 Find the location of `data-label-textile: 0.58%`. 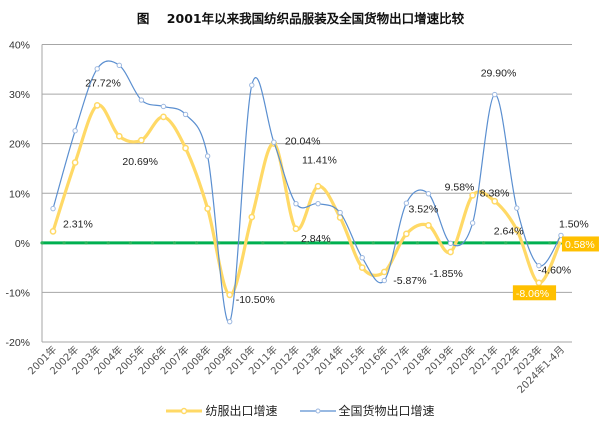

data-label-textile: 0.58% is located at coordinates (580, 245).